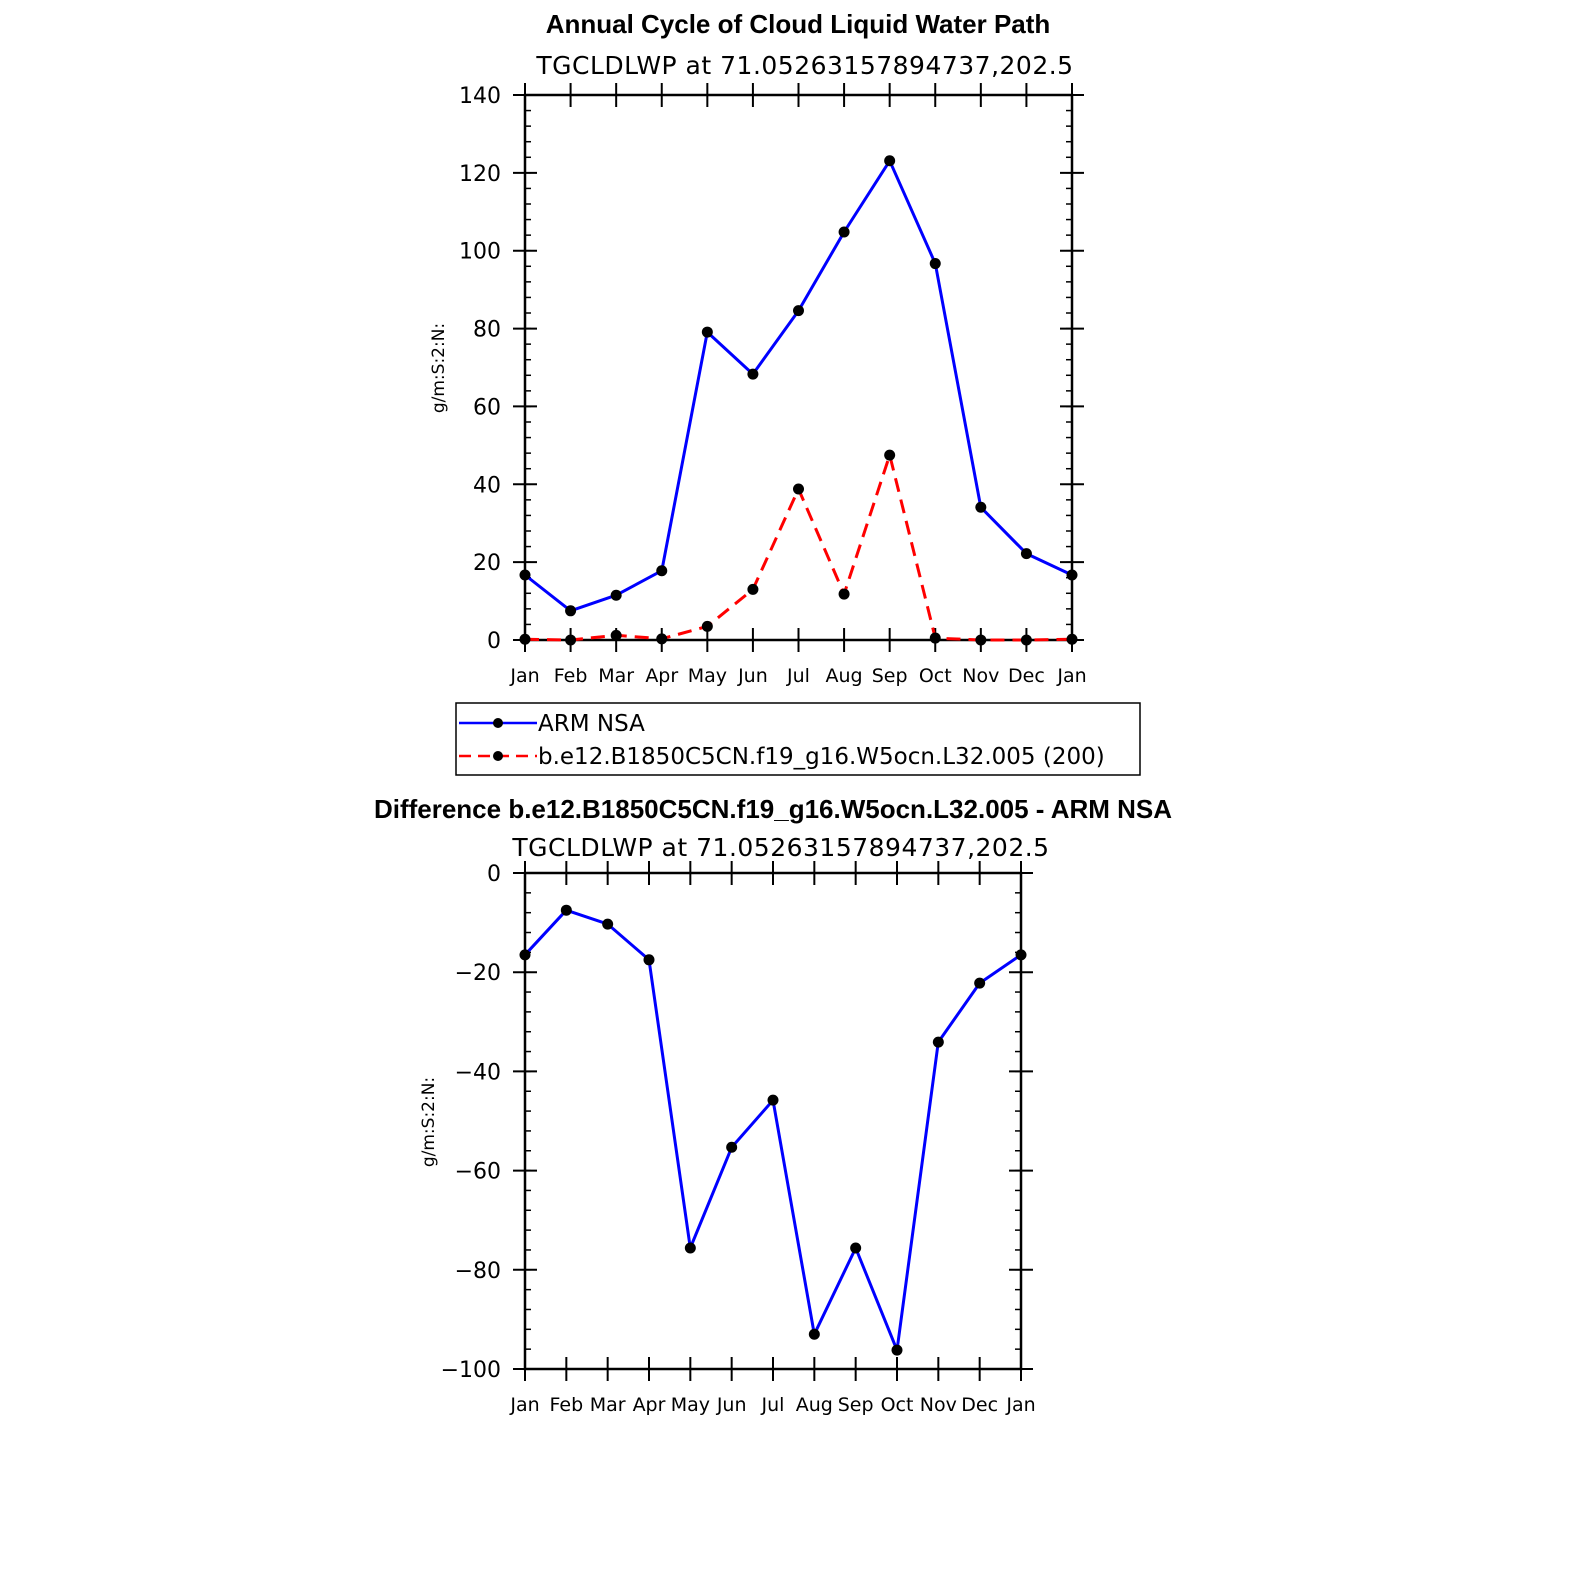  What do you see at coordinates (773, 1405) in the screenshot?
I see `bottom-xtick-label: Jul` at bounding box center [773, 1405].